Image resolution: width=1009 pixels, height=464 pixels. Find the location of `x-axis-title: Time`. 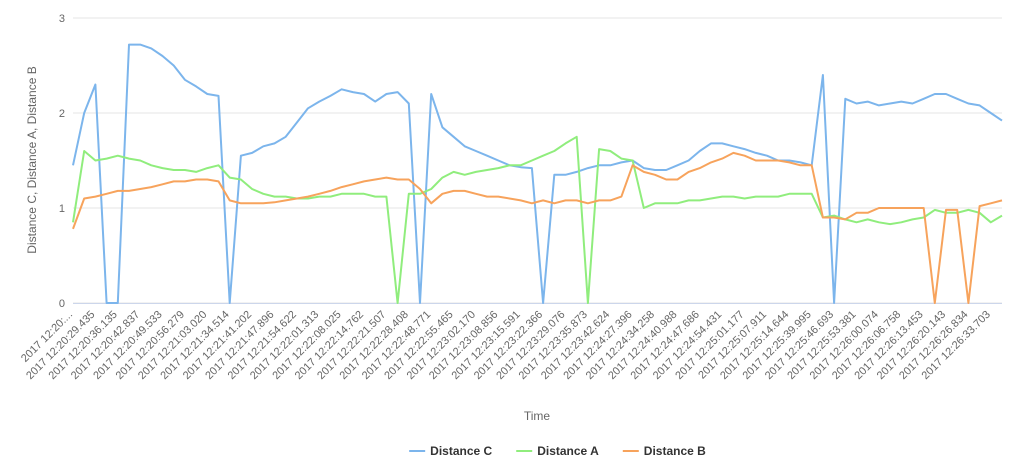

x-axis-title: Time is located at coordinates (537, 416).